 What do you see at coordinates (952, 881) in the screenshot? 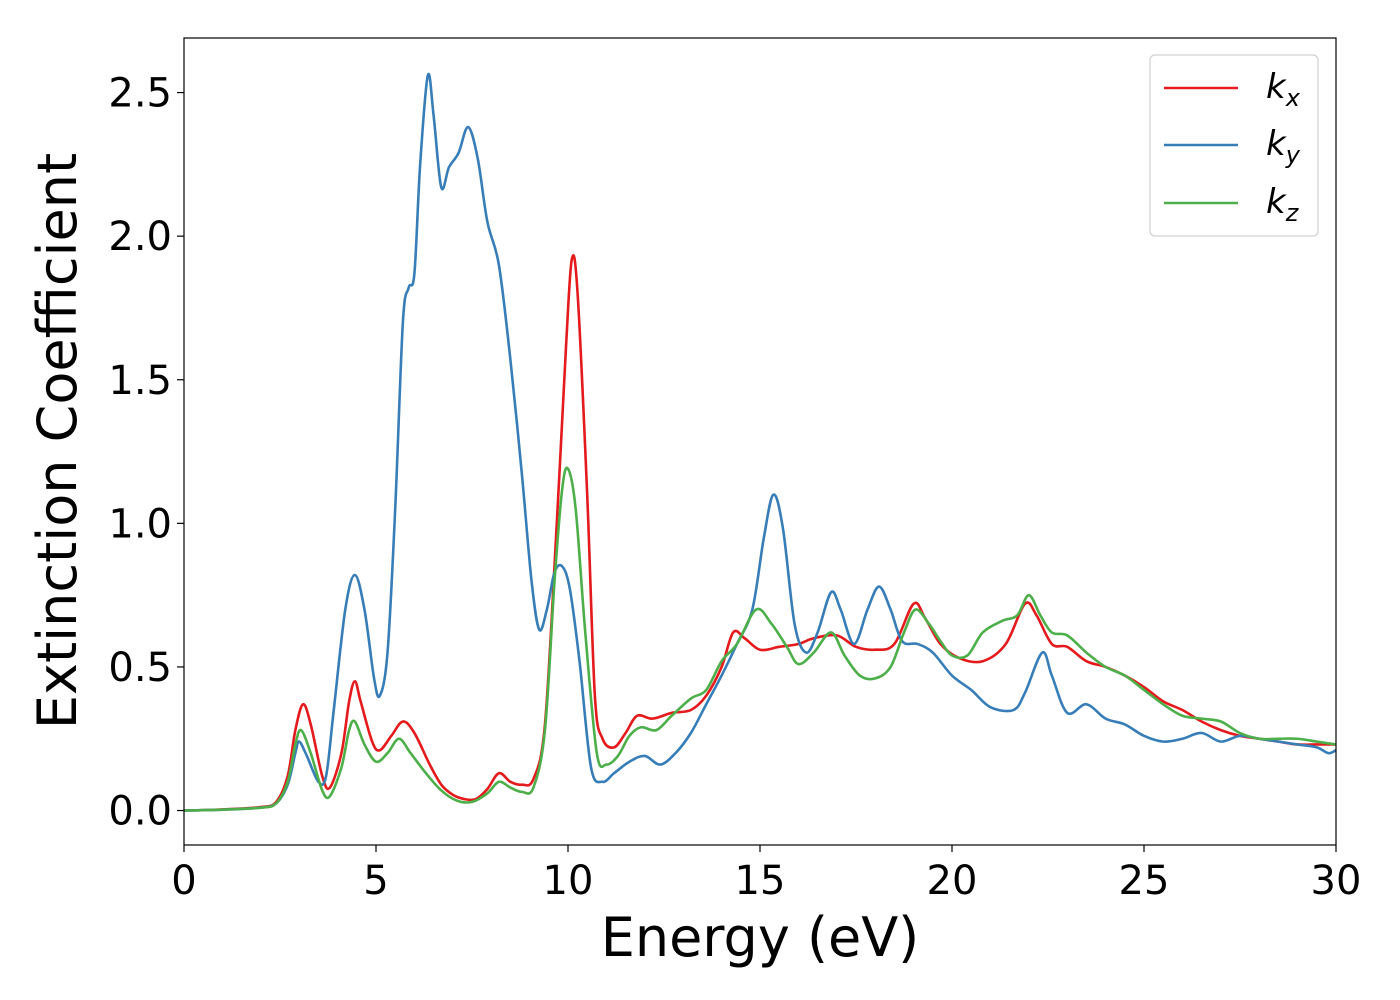
I see `x-tick-label: 20` at bounding box center [952, 881].